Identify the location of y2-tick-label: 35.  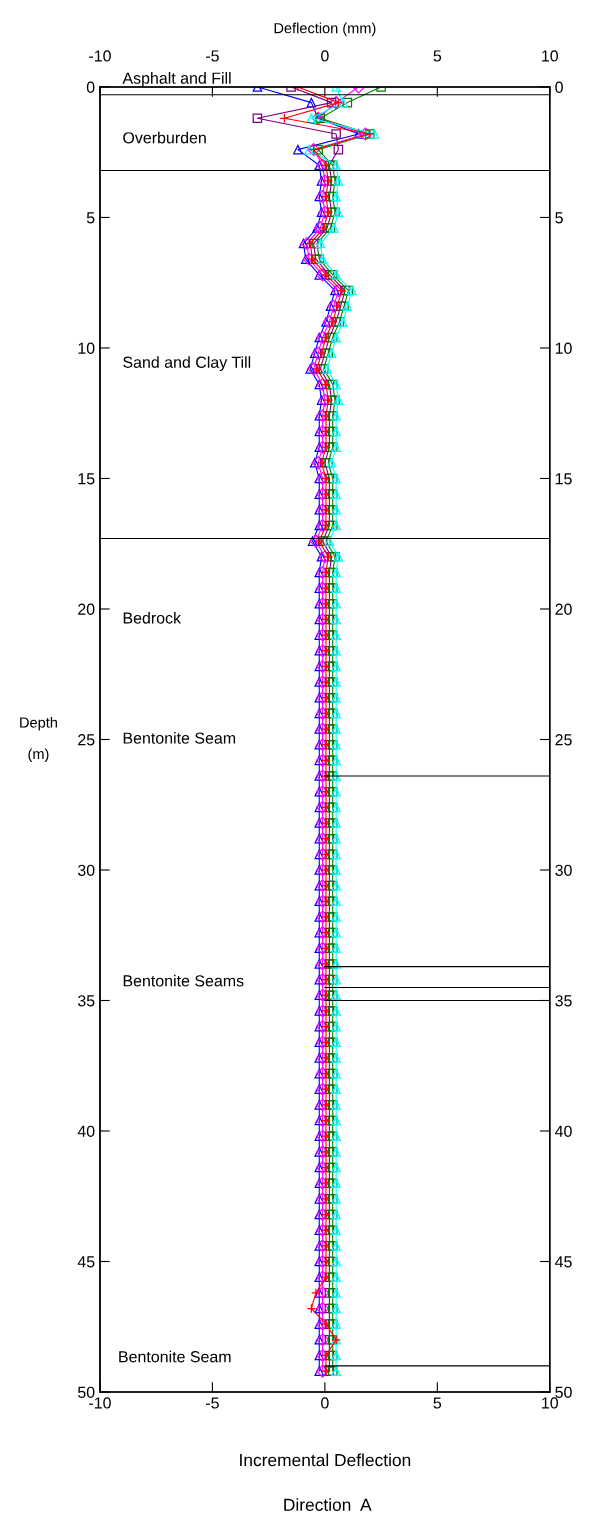
(563, 1001).